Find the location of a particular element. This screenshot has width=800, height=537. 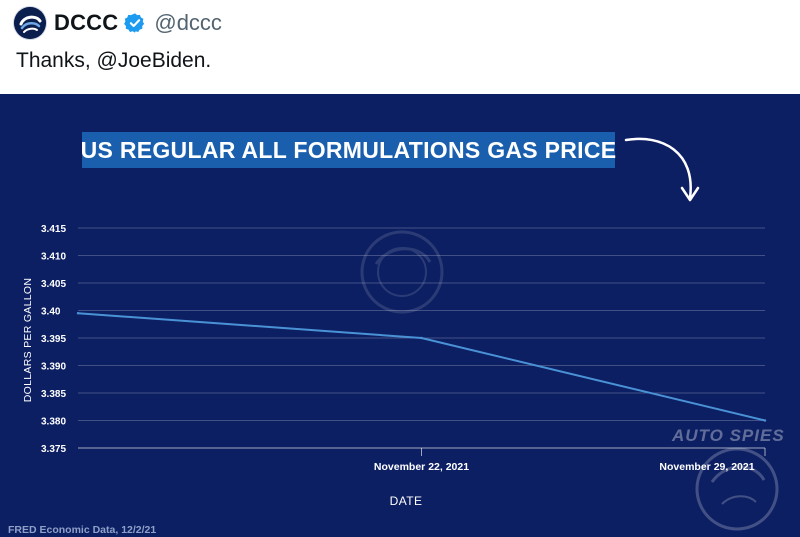

dccc-logo-icon is located at coordinates (30, 23).